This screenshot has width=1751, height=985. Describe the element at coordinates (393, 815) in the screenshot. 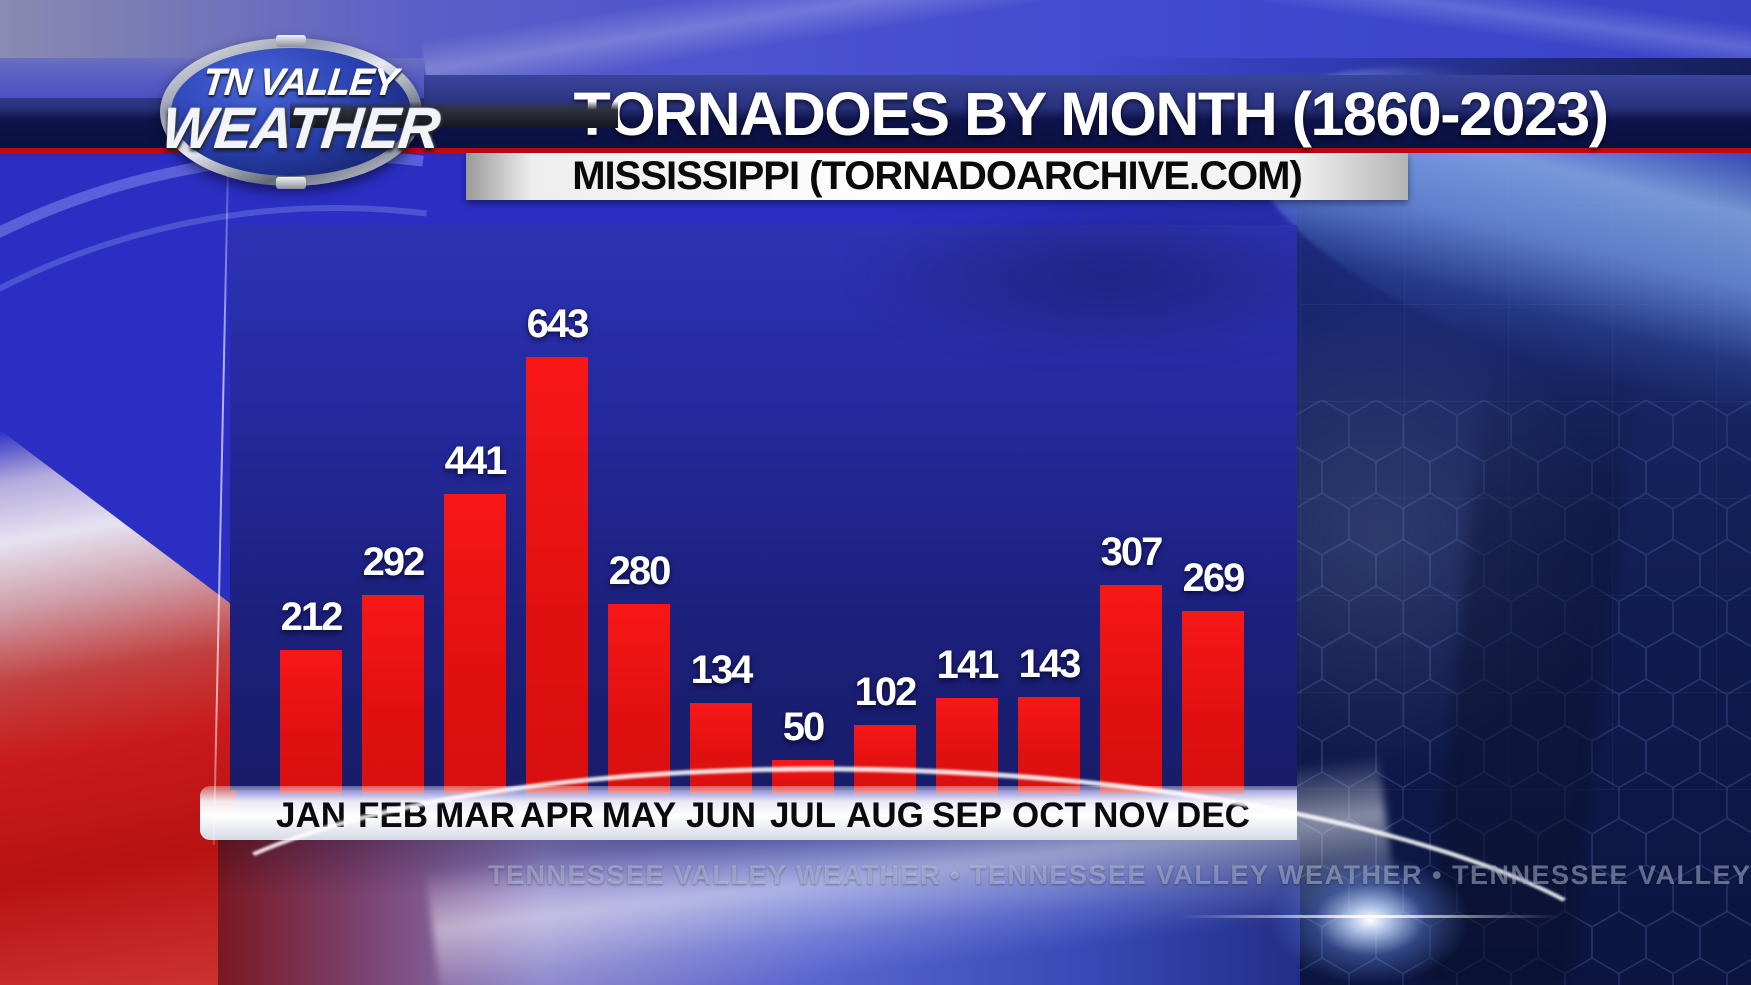

I see `month-label: FEB` at that location.